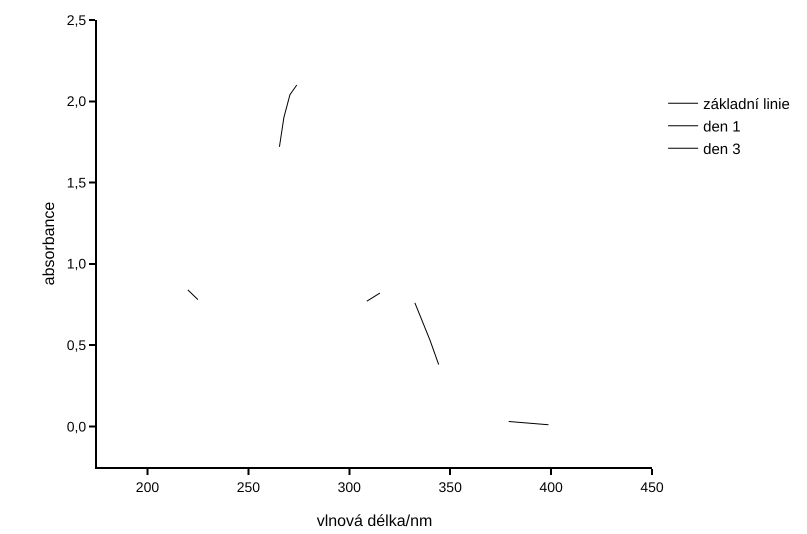  I want to click on legend-label: základní linie, so click(746, 105).